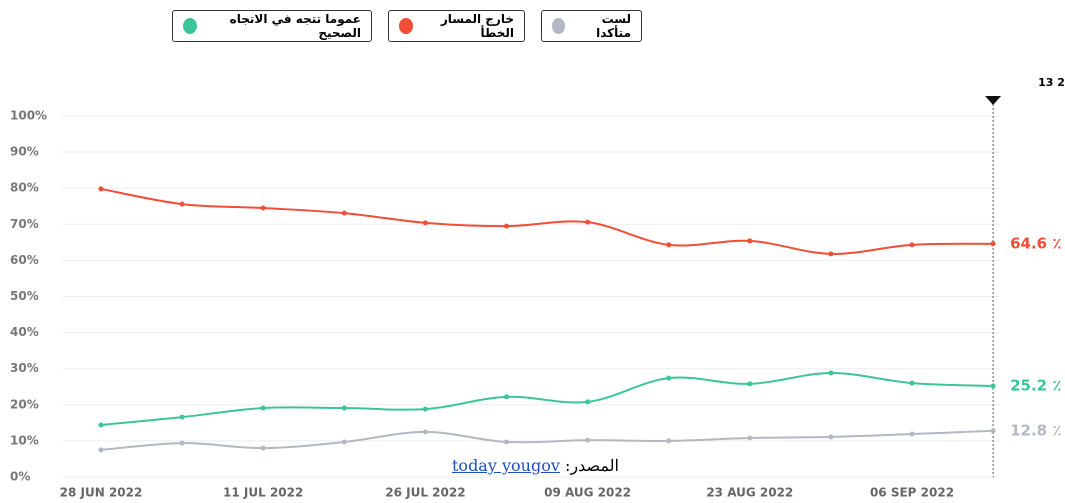 The image size is (1065, 503). Describe the element at coordinates (24, 296) in the screenshot. I see `y-tick-label: 50%` at that location.